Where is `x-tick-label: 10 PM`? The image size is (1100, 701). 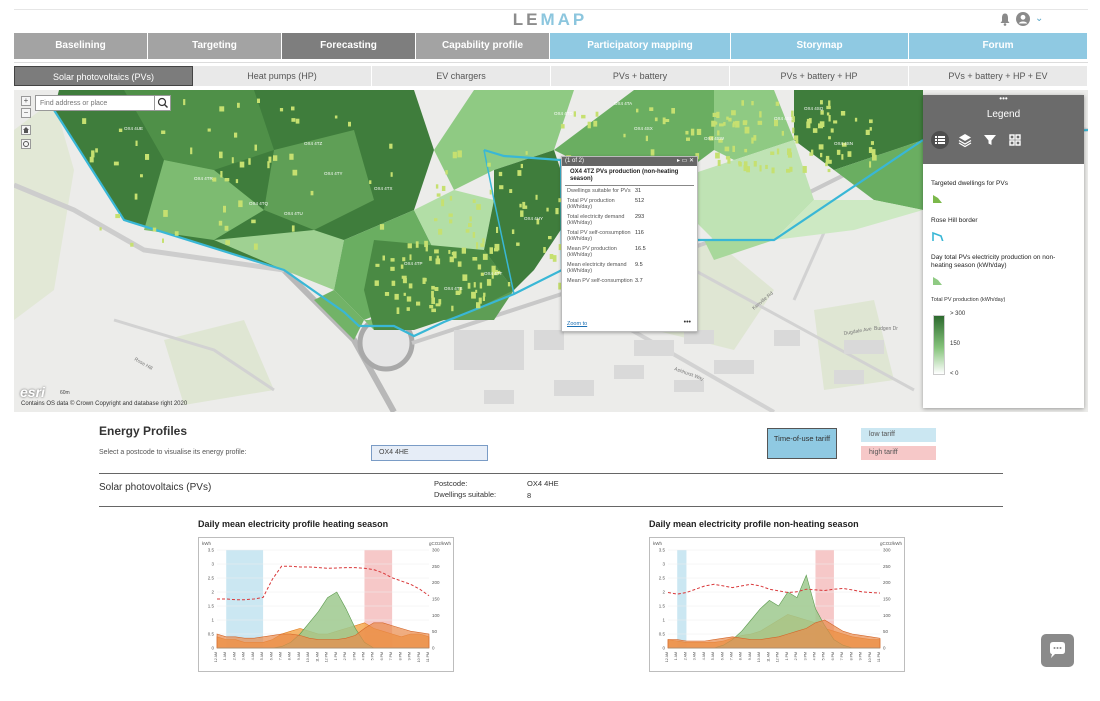
x-tick-label: 10 PM is located at coordinates (419, 657).